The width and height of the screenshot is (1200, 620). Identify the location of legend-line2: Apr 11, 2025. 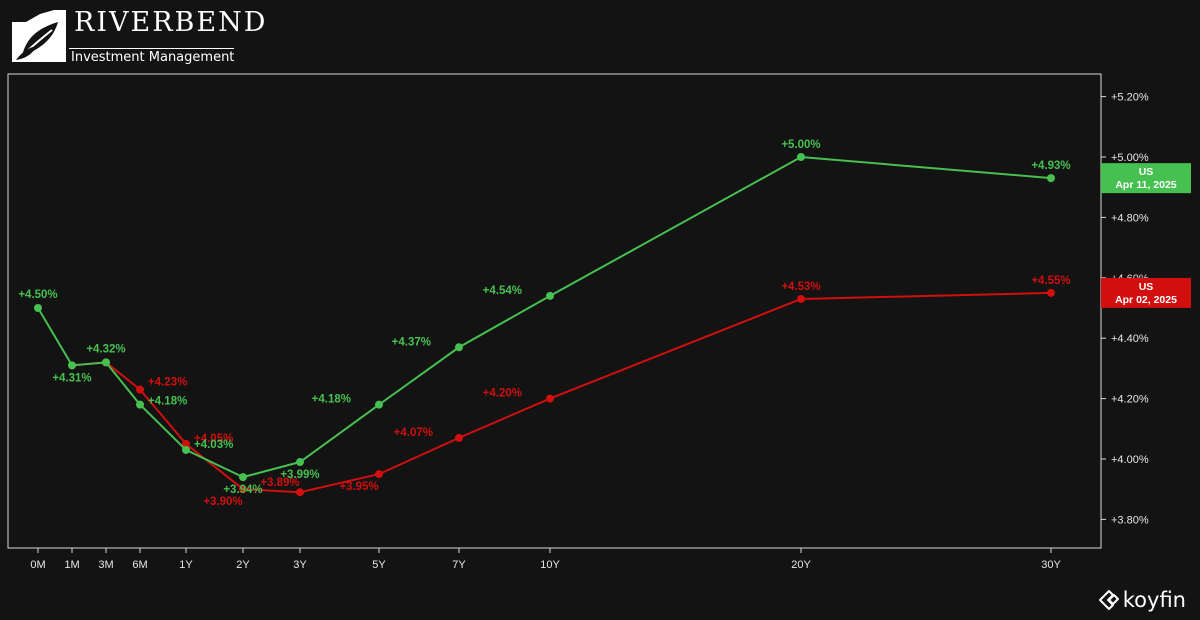
(1145, 185).